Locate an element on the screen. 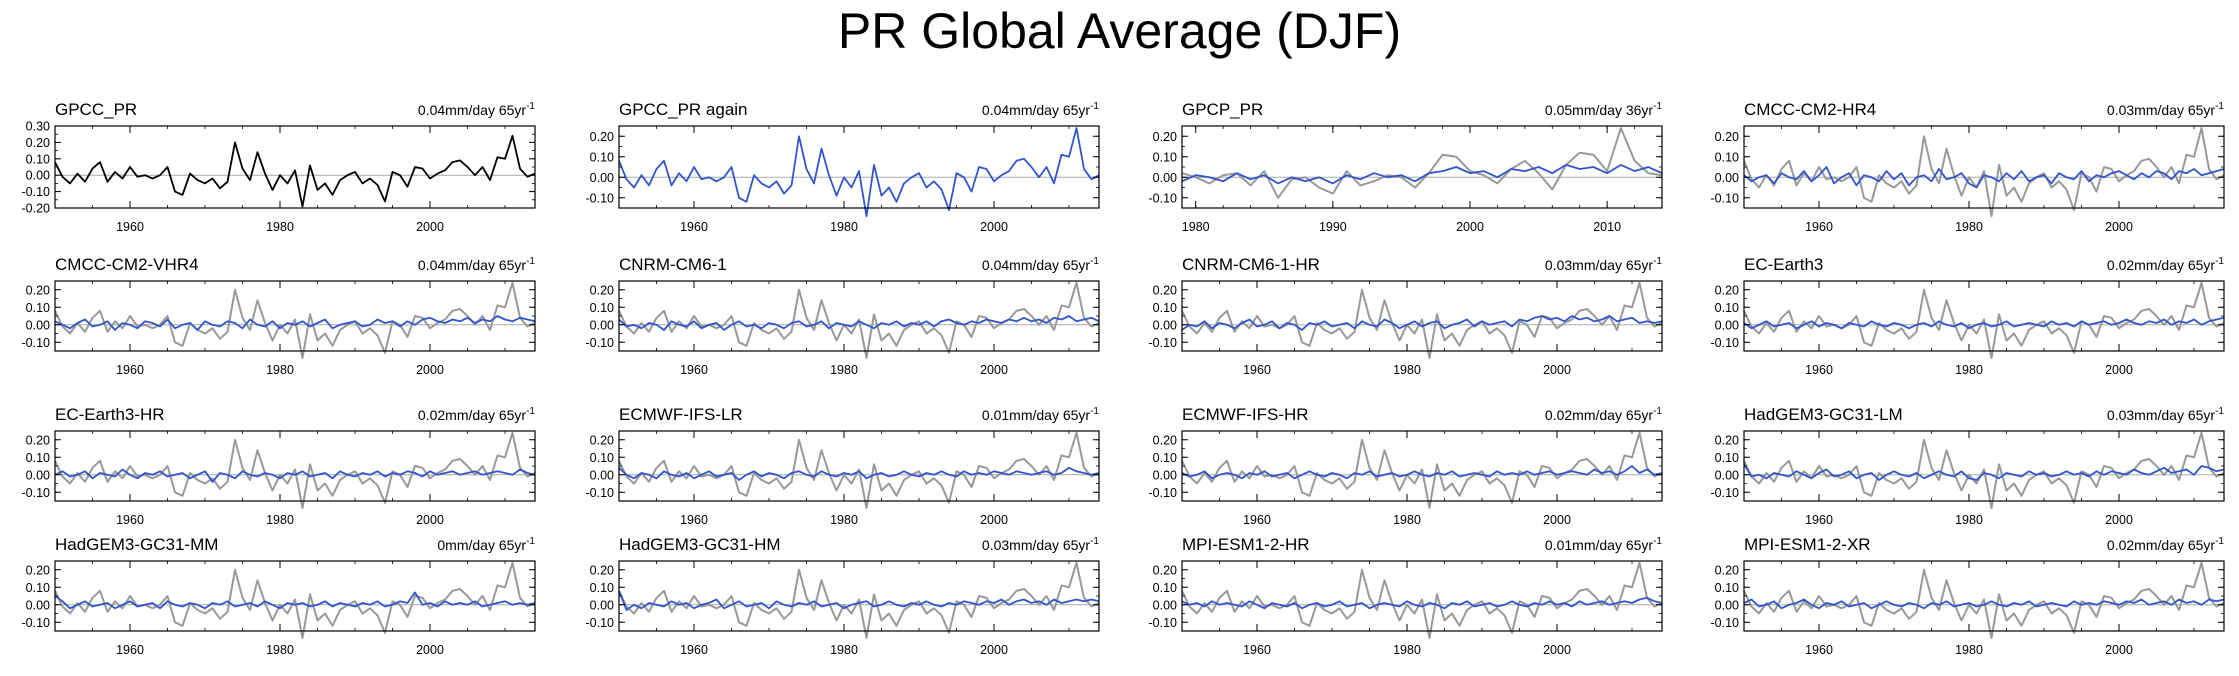 The width and height of the screenshot is (2239, 676). trend-label: 0.01mm/day 65yr-1 is located at coordinates (1604, 544).